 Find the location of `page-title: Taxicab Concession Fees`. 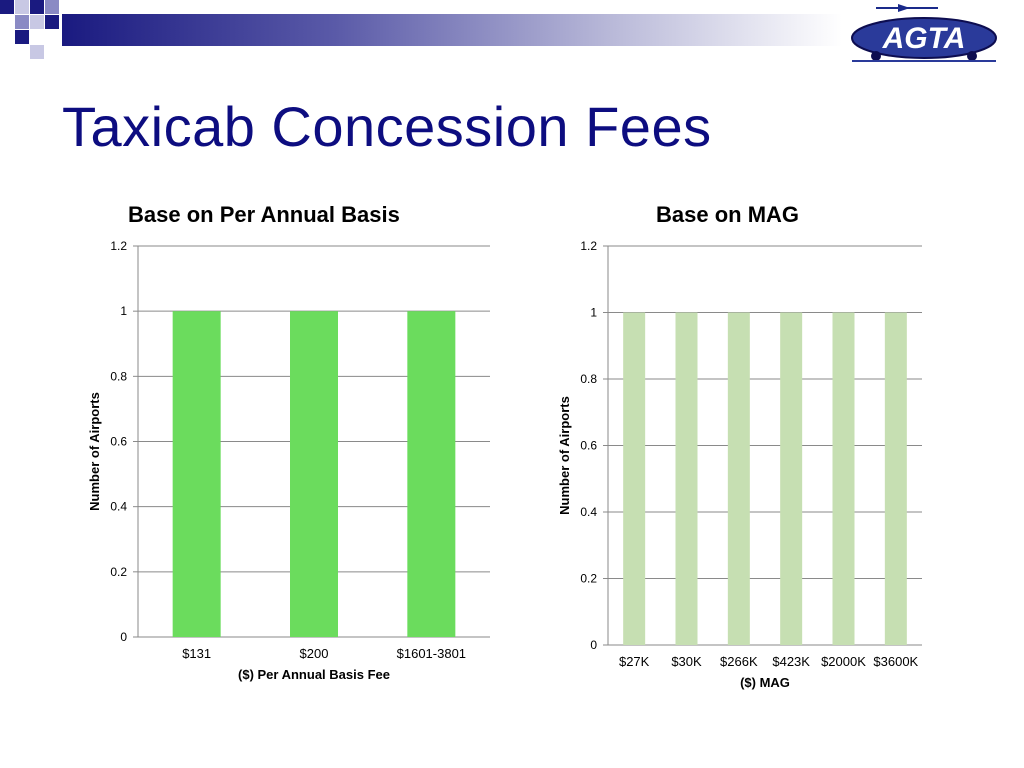

page-title: Taxicab Concession Fees is located at coordinates (387, 126).